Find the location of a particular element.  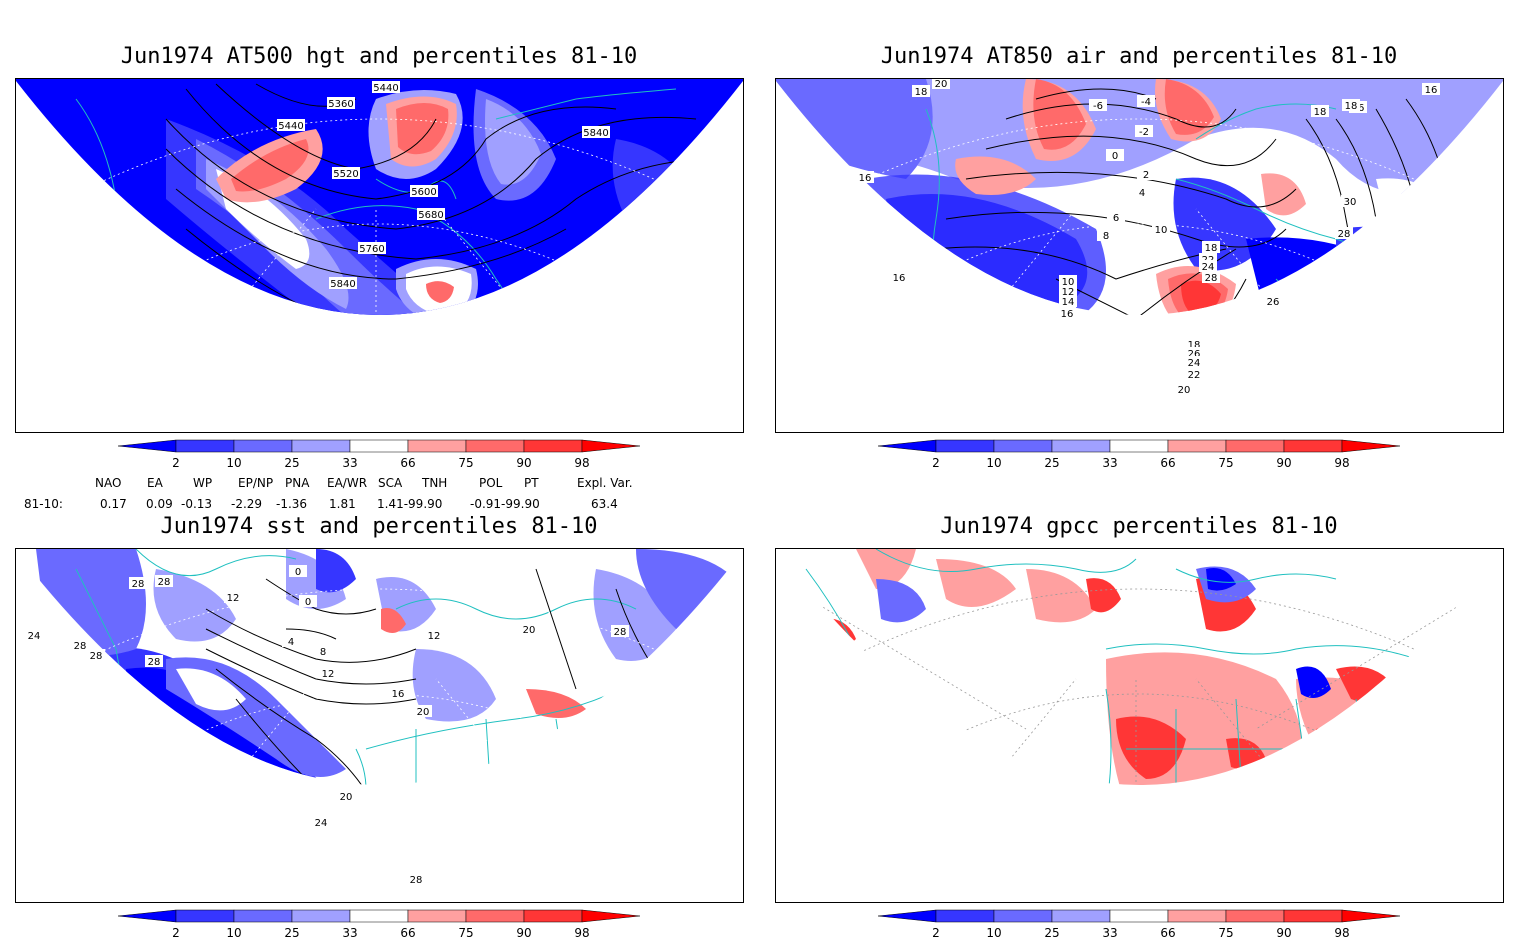

index-value-sca-tnh: 1.41-99.90 is located at coordinates (410, 504).